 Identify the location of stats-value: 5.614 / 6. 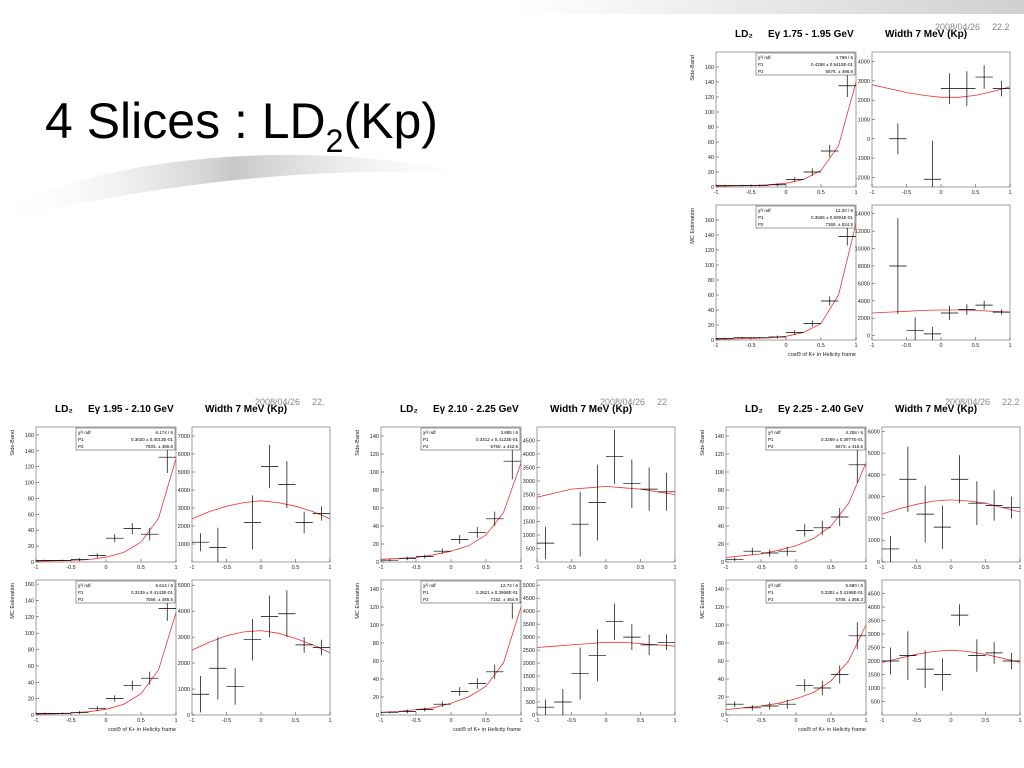
(164, 585).